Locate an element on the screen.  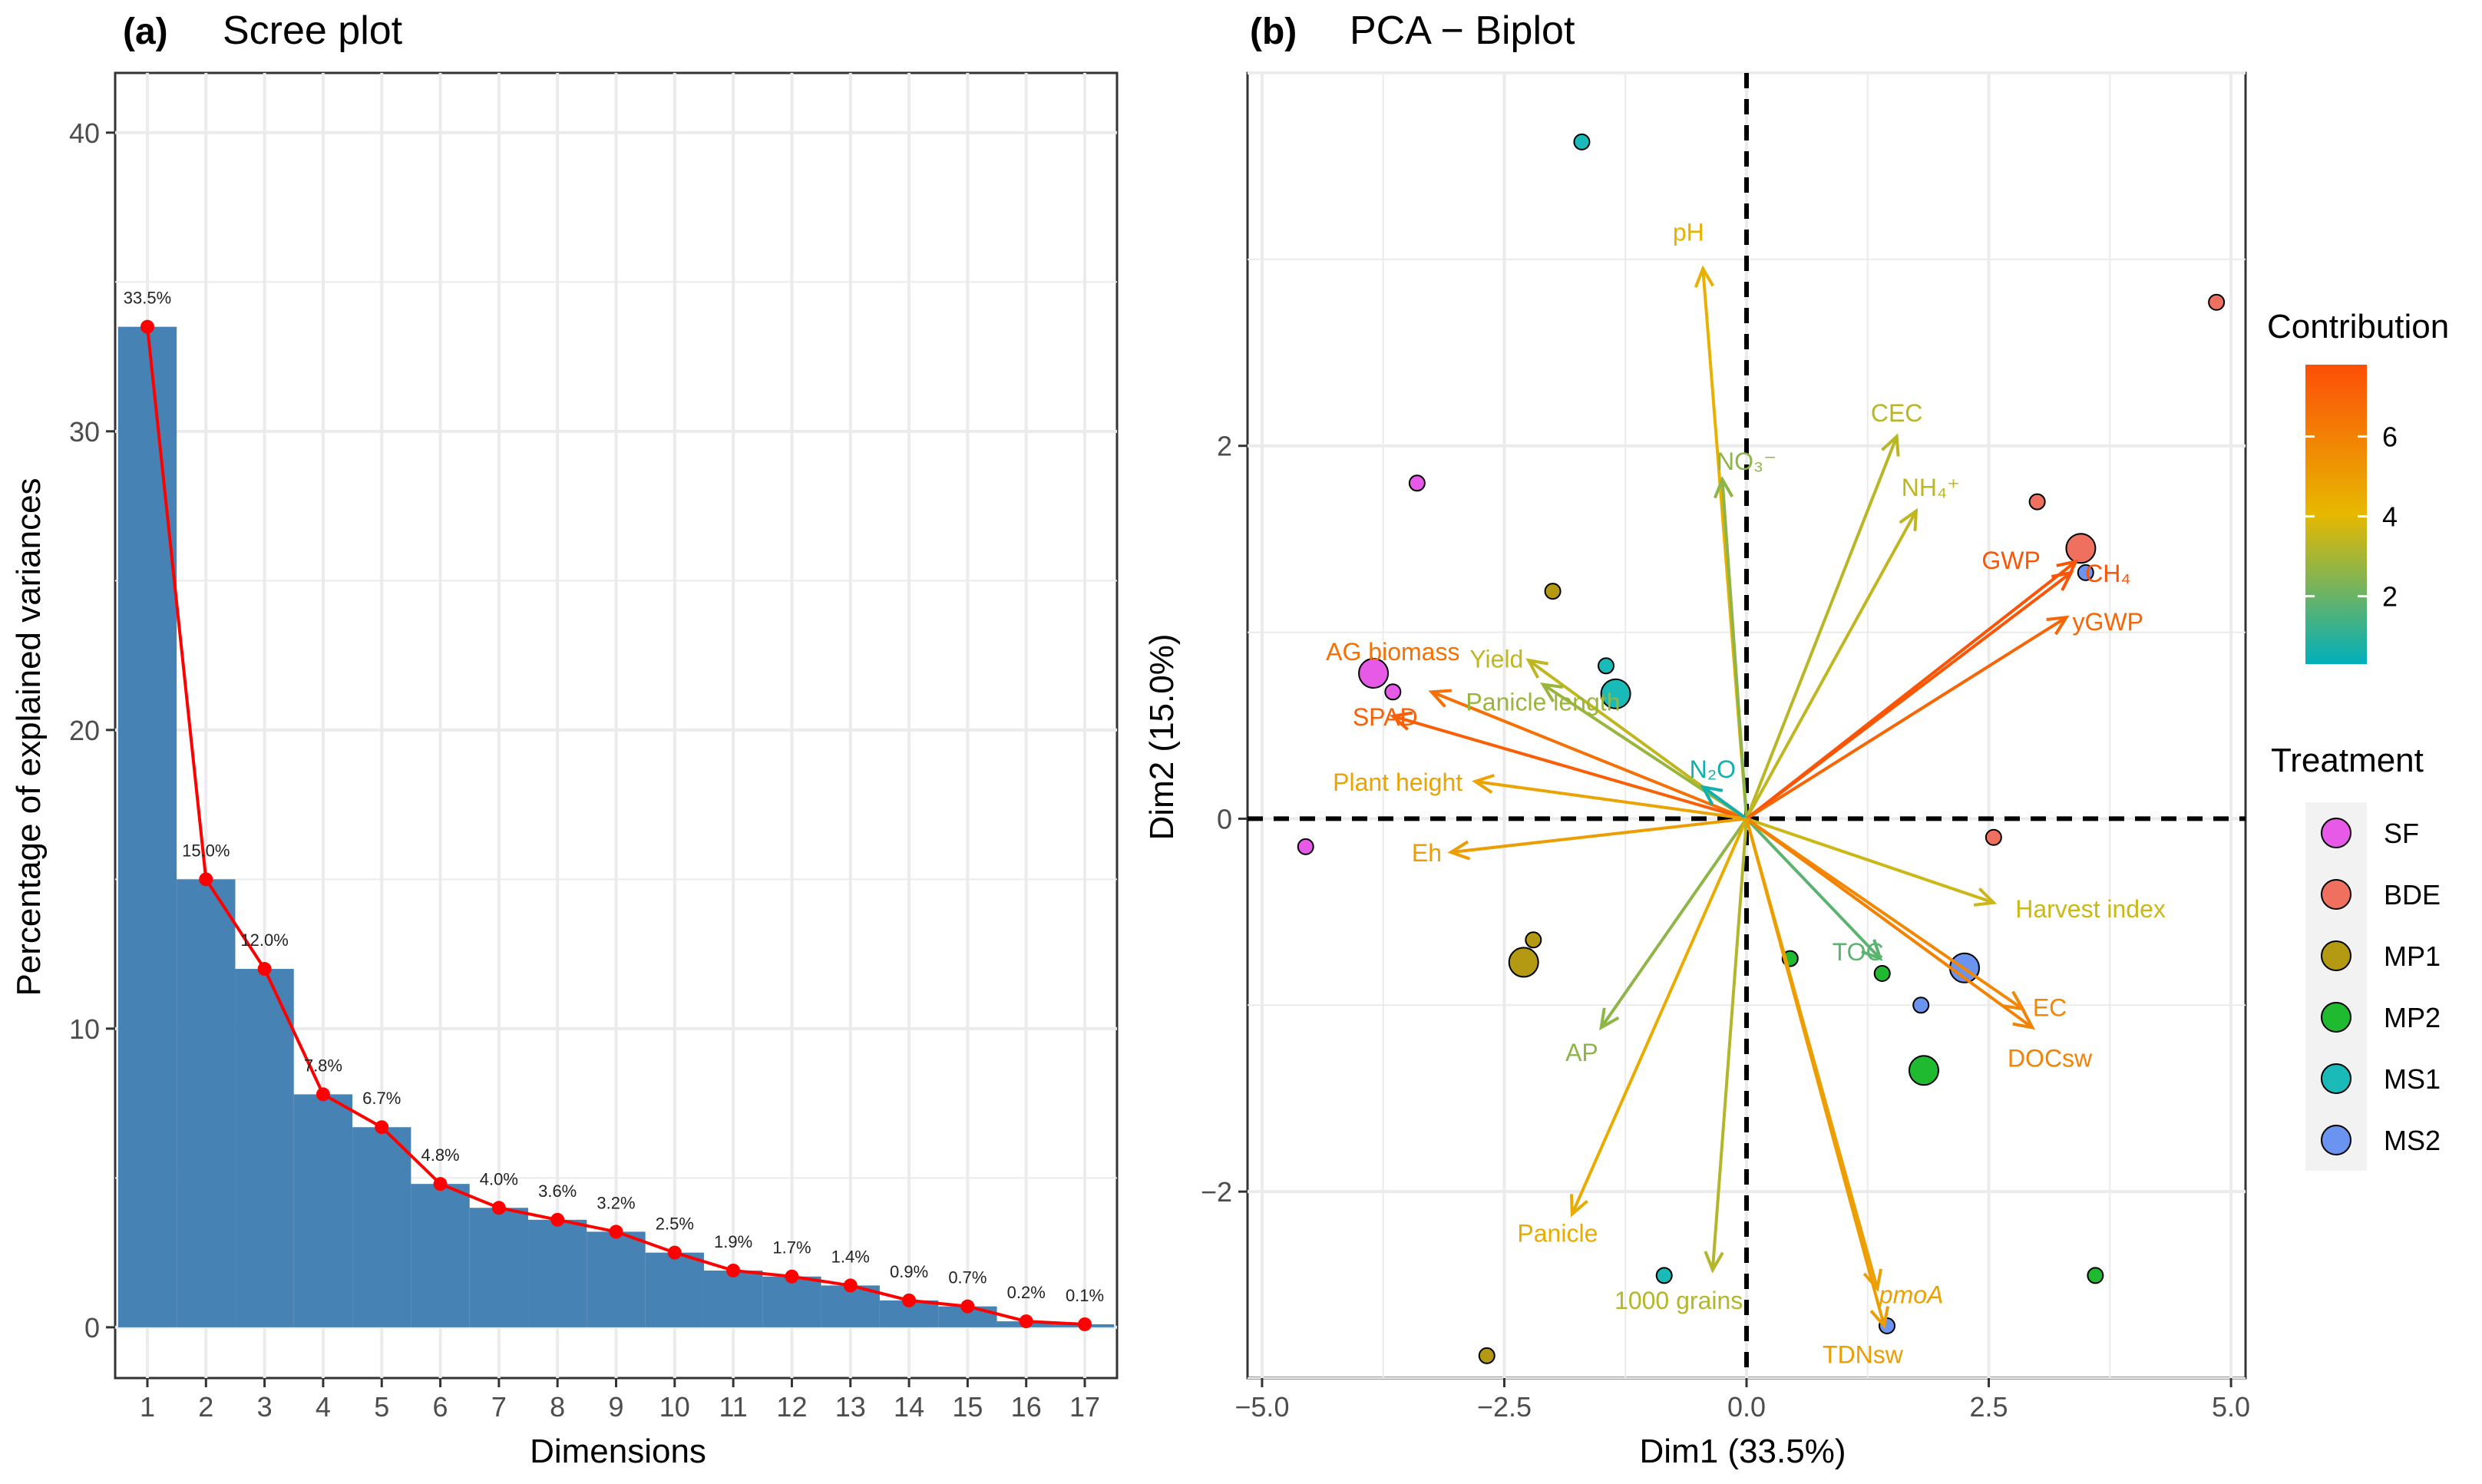
treatment-legend-title: Treatment is located at coordinates (2348, 760).